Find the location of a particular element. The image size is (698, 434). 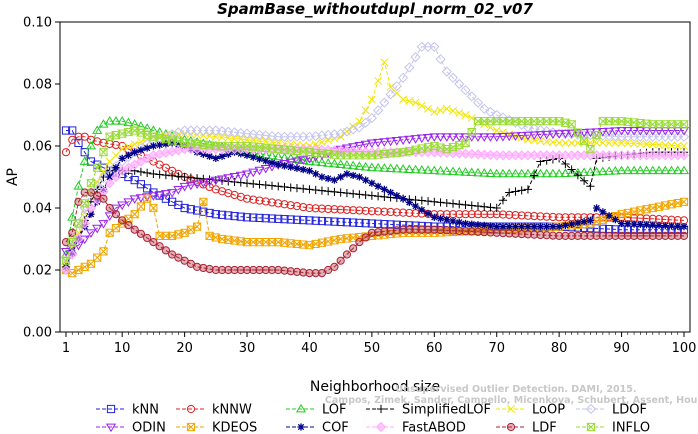

x-tick-label: 1 is located at coordinates (66, 348).